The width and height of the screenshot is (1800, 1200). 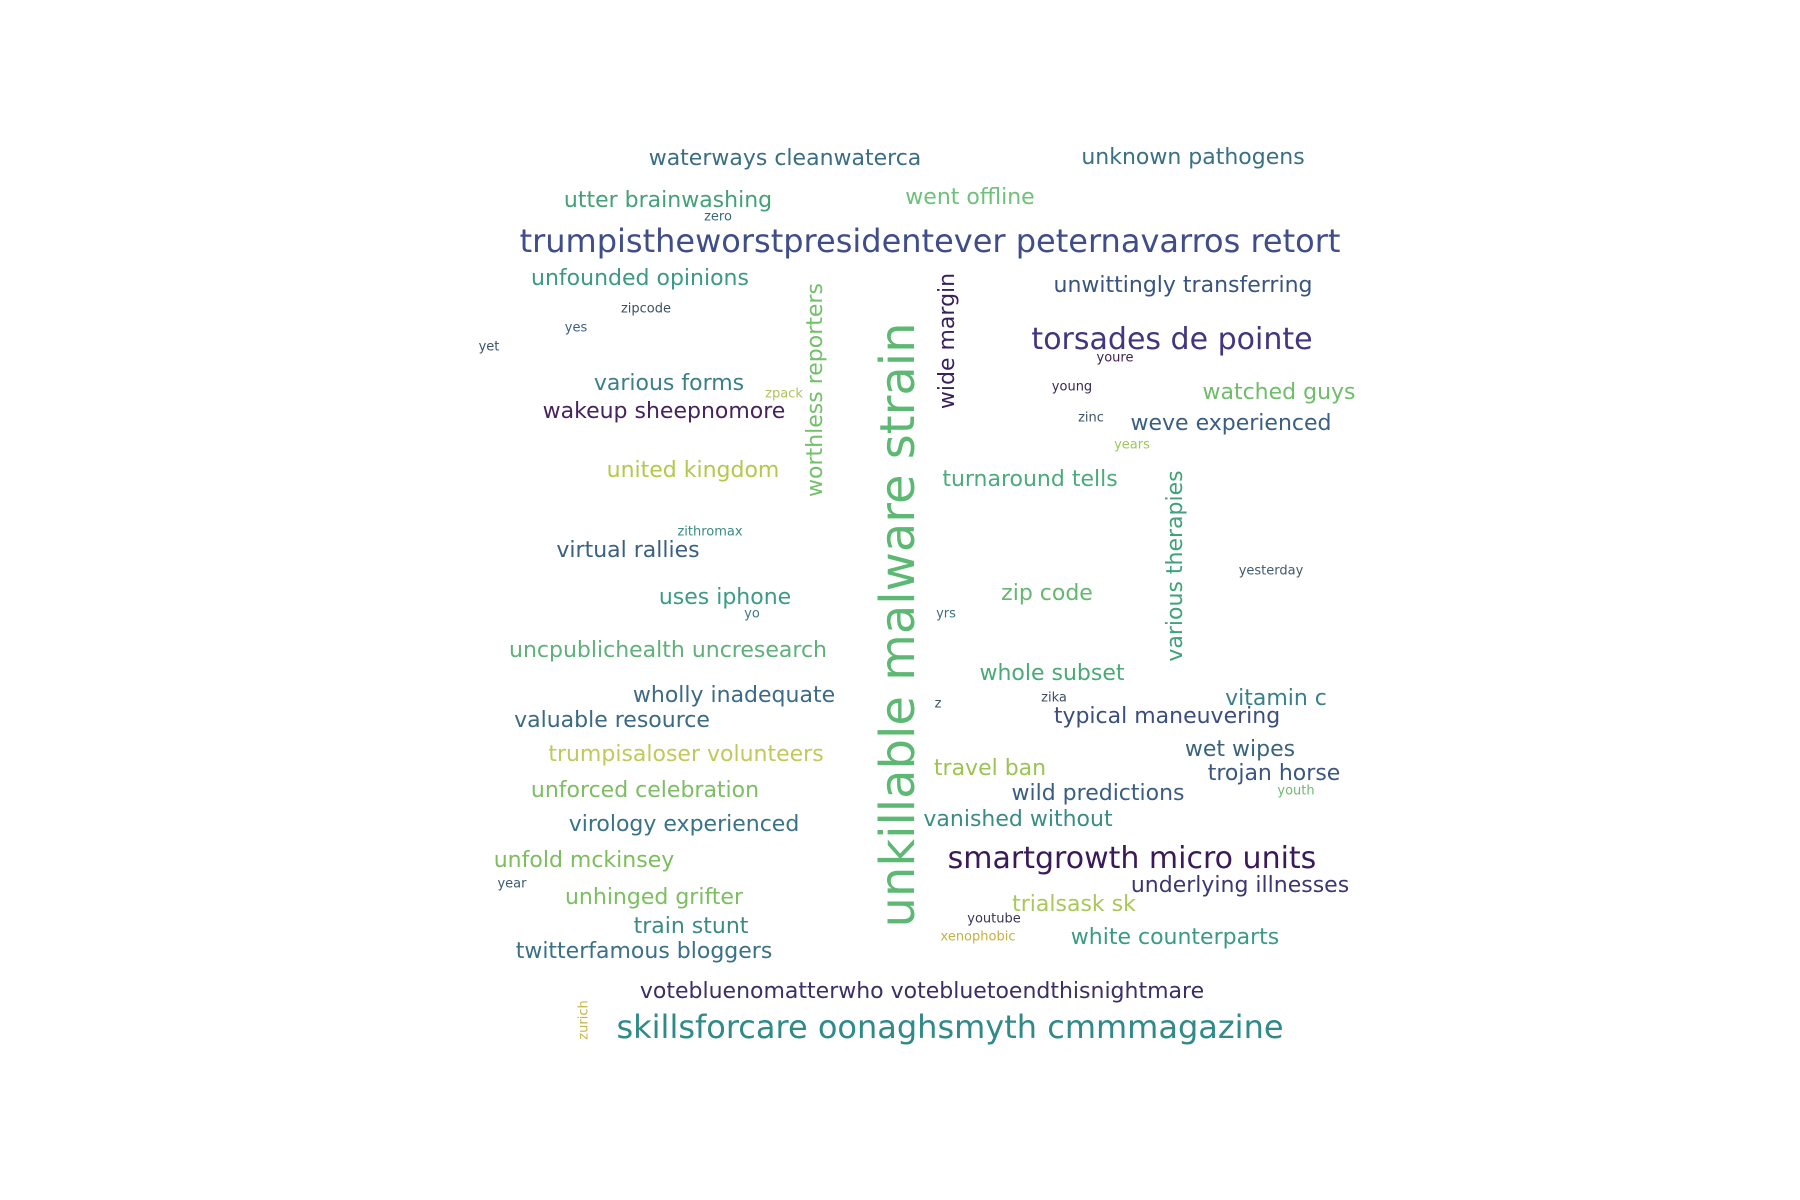 What do you see at coordinates (1115, 358) in the screenshot?
I see `word-youre: youre` at bounding box center [1115, 358].